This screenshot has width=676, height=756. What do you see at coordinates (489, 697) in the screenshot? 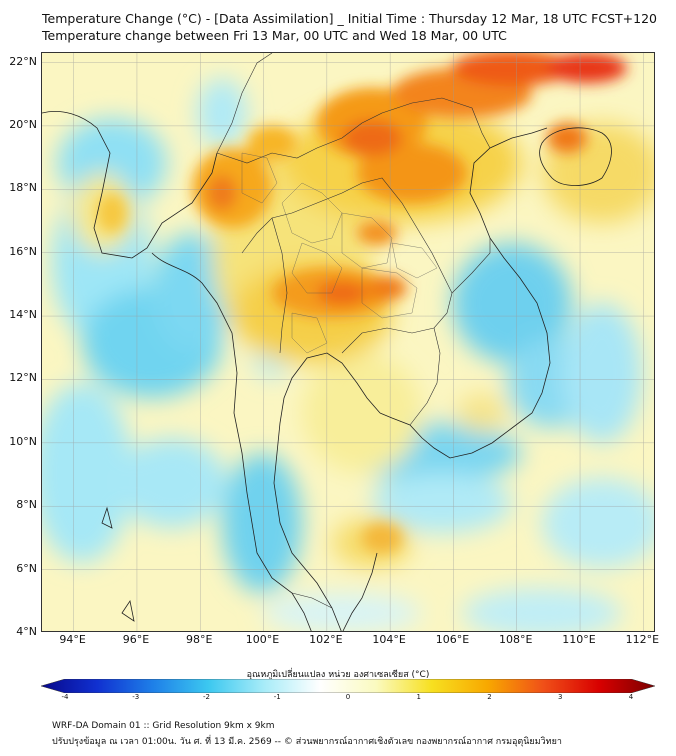
I see `colorbar-tick-label: 2` at bounding box center [489, 697].